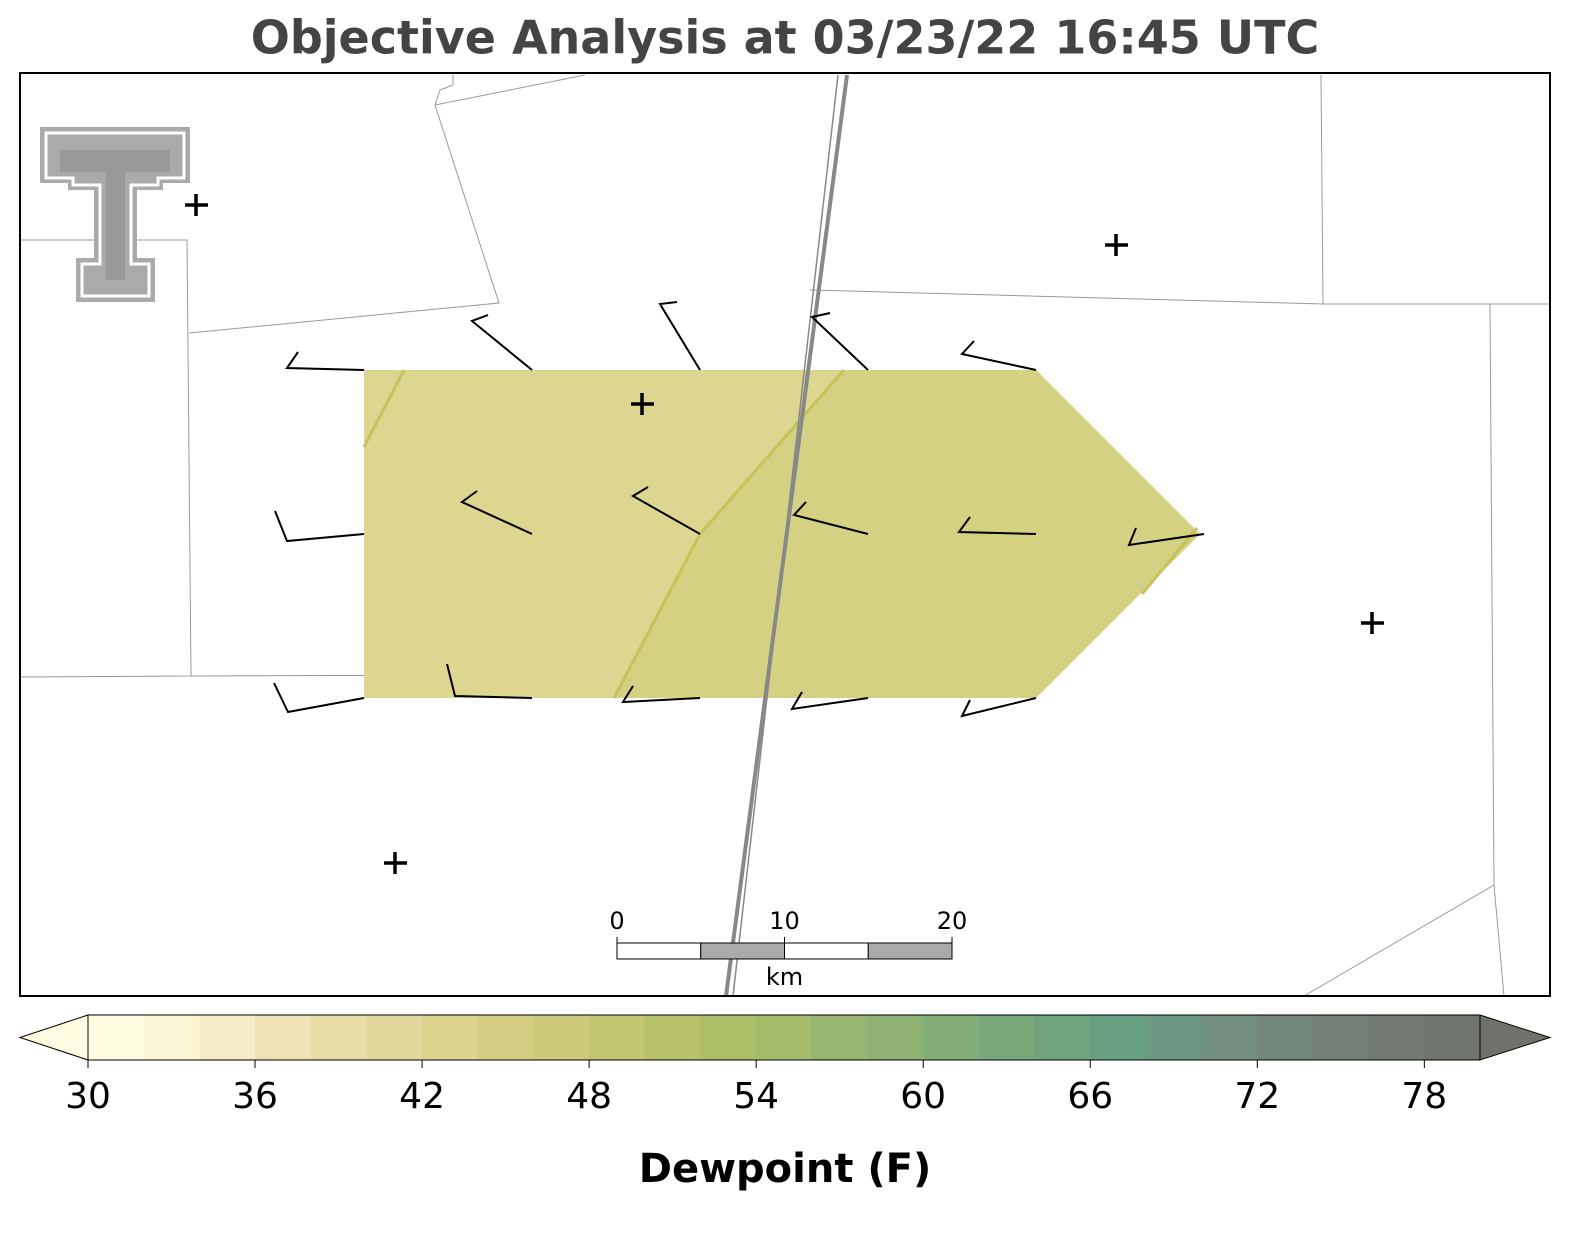 This screenshot has width=1589, height=1235. Describe the element at coordinates (756, 1096) in the screenshot. I see `tick-label: 54` at that location.